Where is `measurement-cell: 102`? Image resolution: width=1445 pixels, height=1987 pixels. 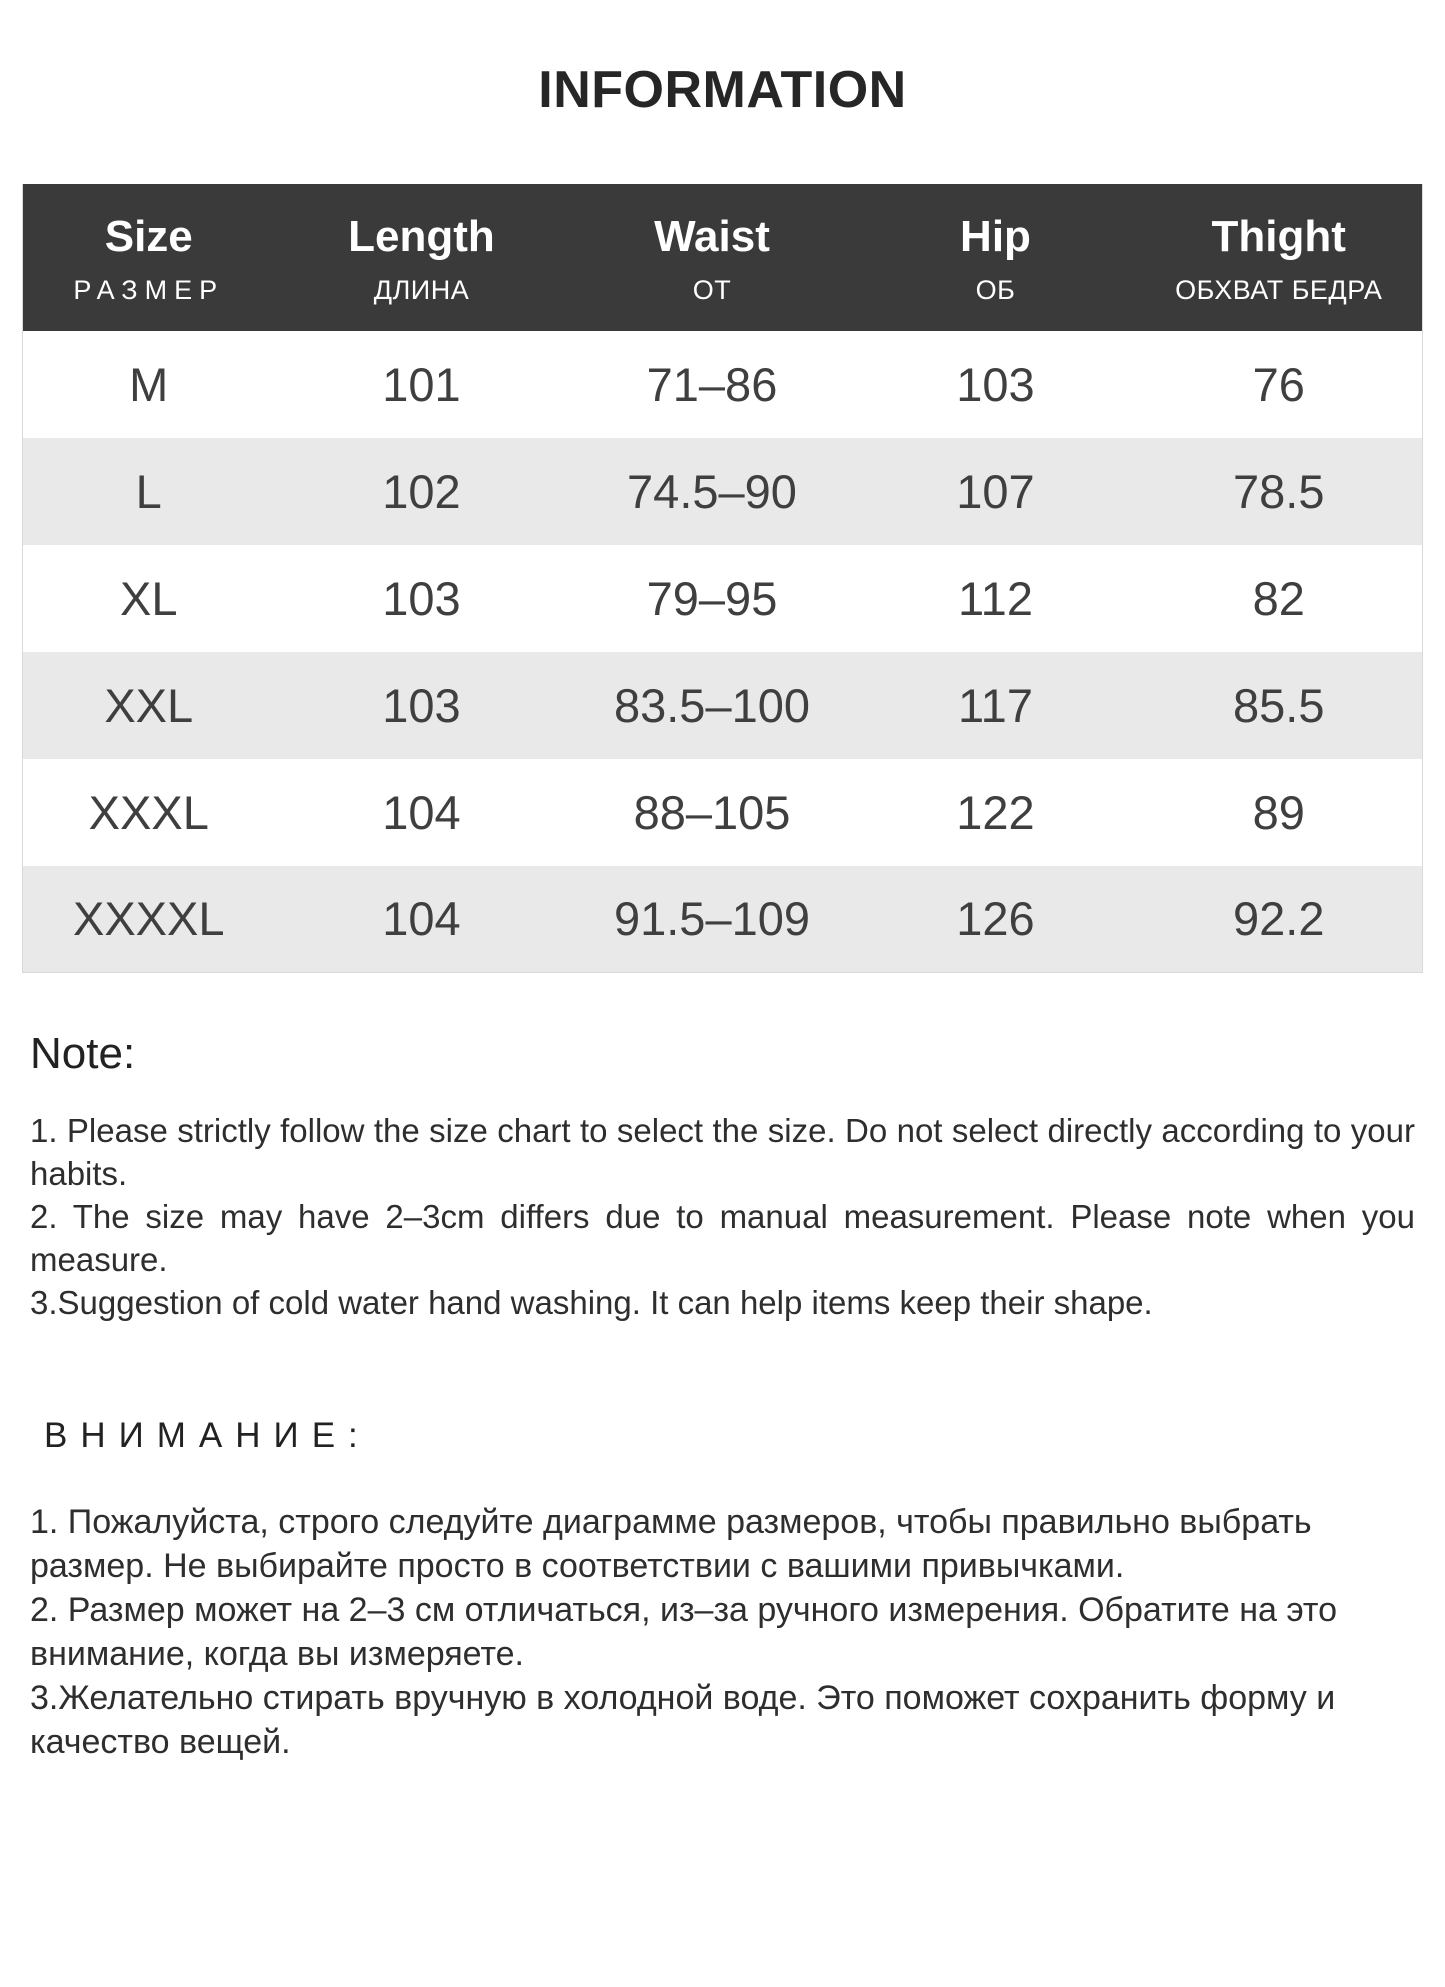 measurement-cell: 102 is located at coordinates (421, 491).